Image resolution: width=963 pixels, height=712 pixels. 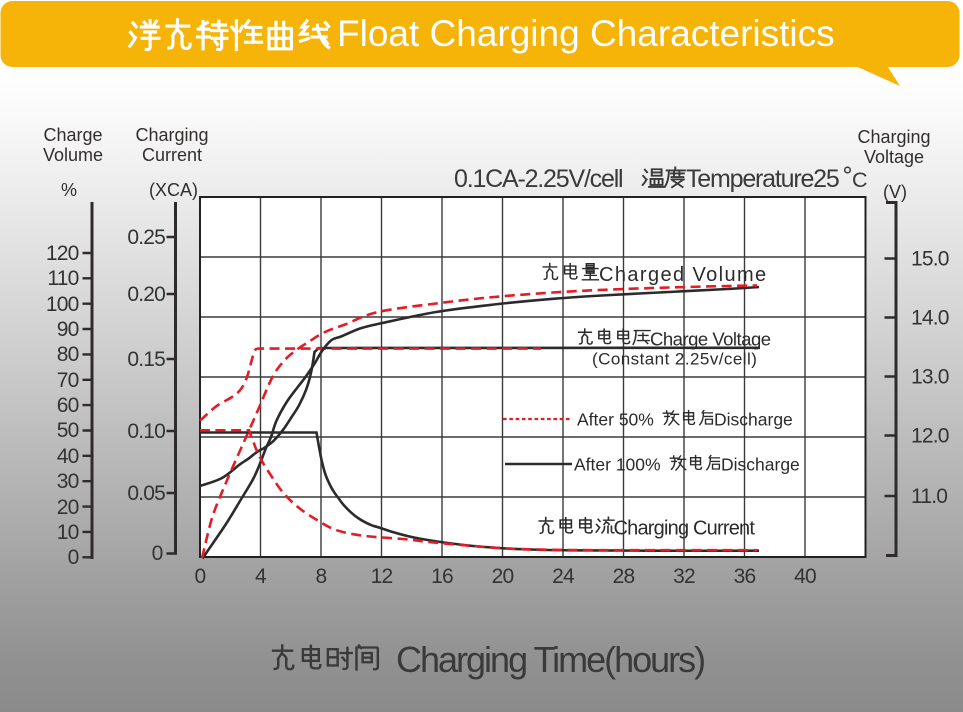 What do you see at coordinates (62, 253) in the screenshot?
I see `svg-text: 120` at bounding box center [62, 253].